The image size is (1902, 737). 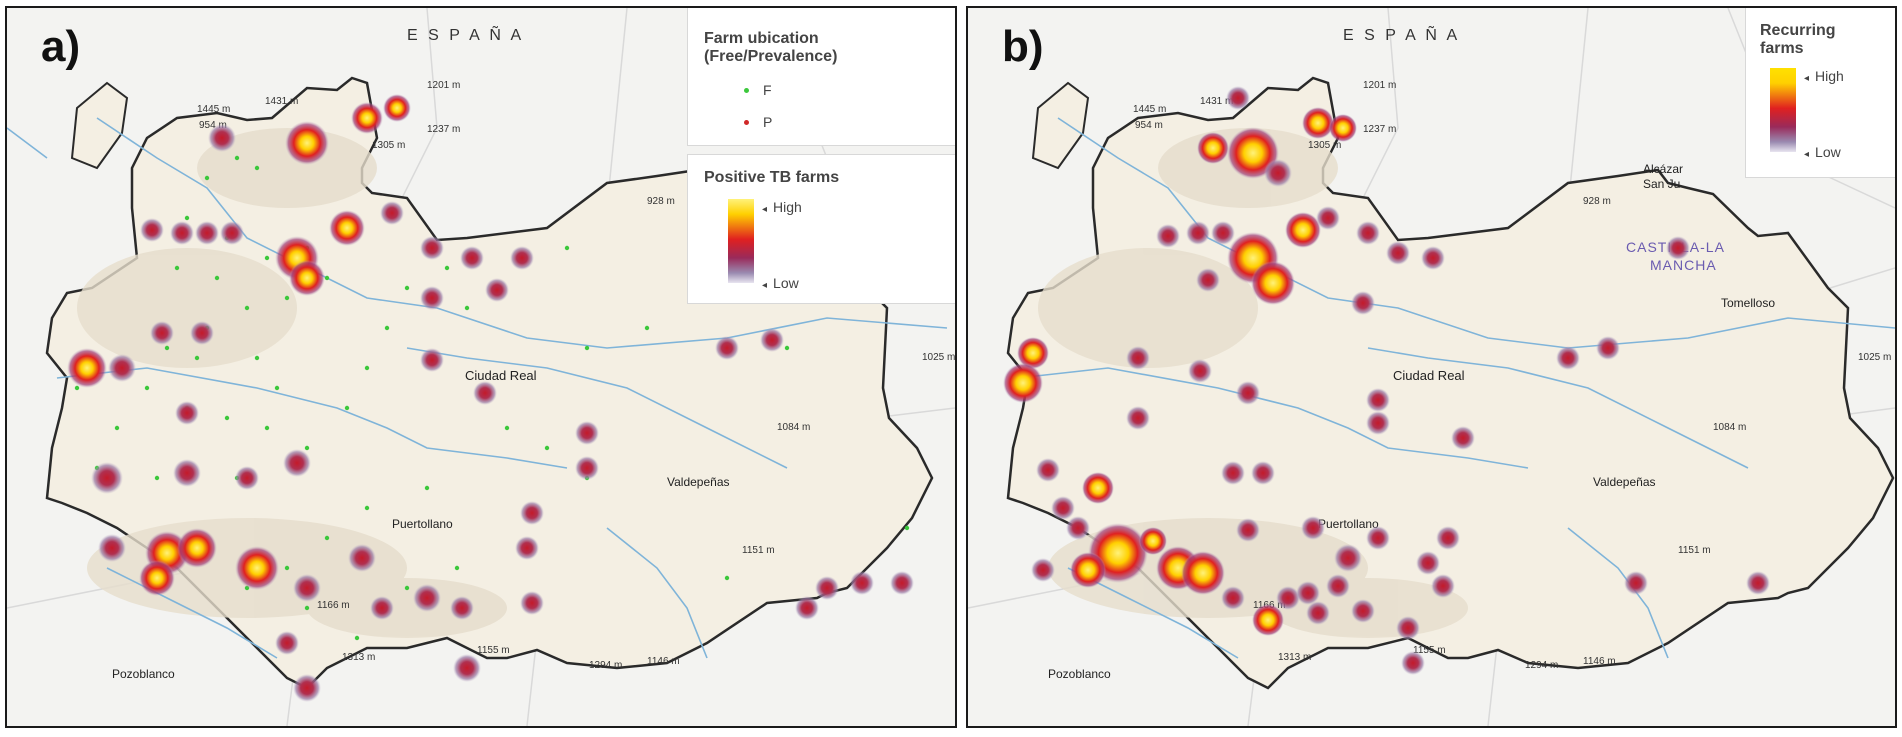 I want to click on free-dot-icon, so click(x=746, y=90).